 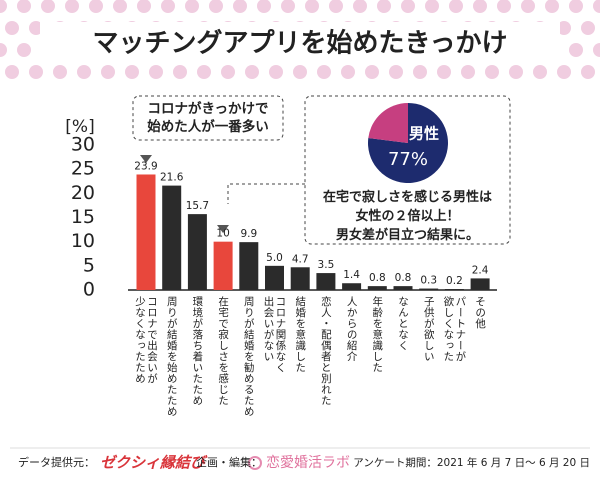 I want to click on pie-label: 男性, so click(x=424, y=134).